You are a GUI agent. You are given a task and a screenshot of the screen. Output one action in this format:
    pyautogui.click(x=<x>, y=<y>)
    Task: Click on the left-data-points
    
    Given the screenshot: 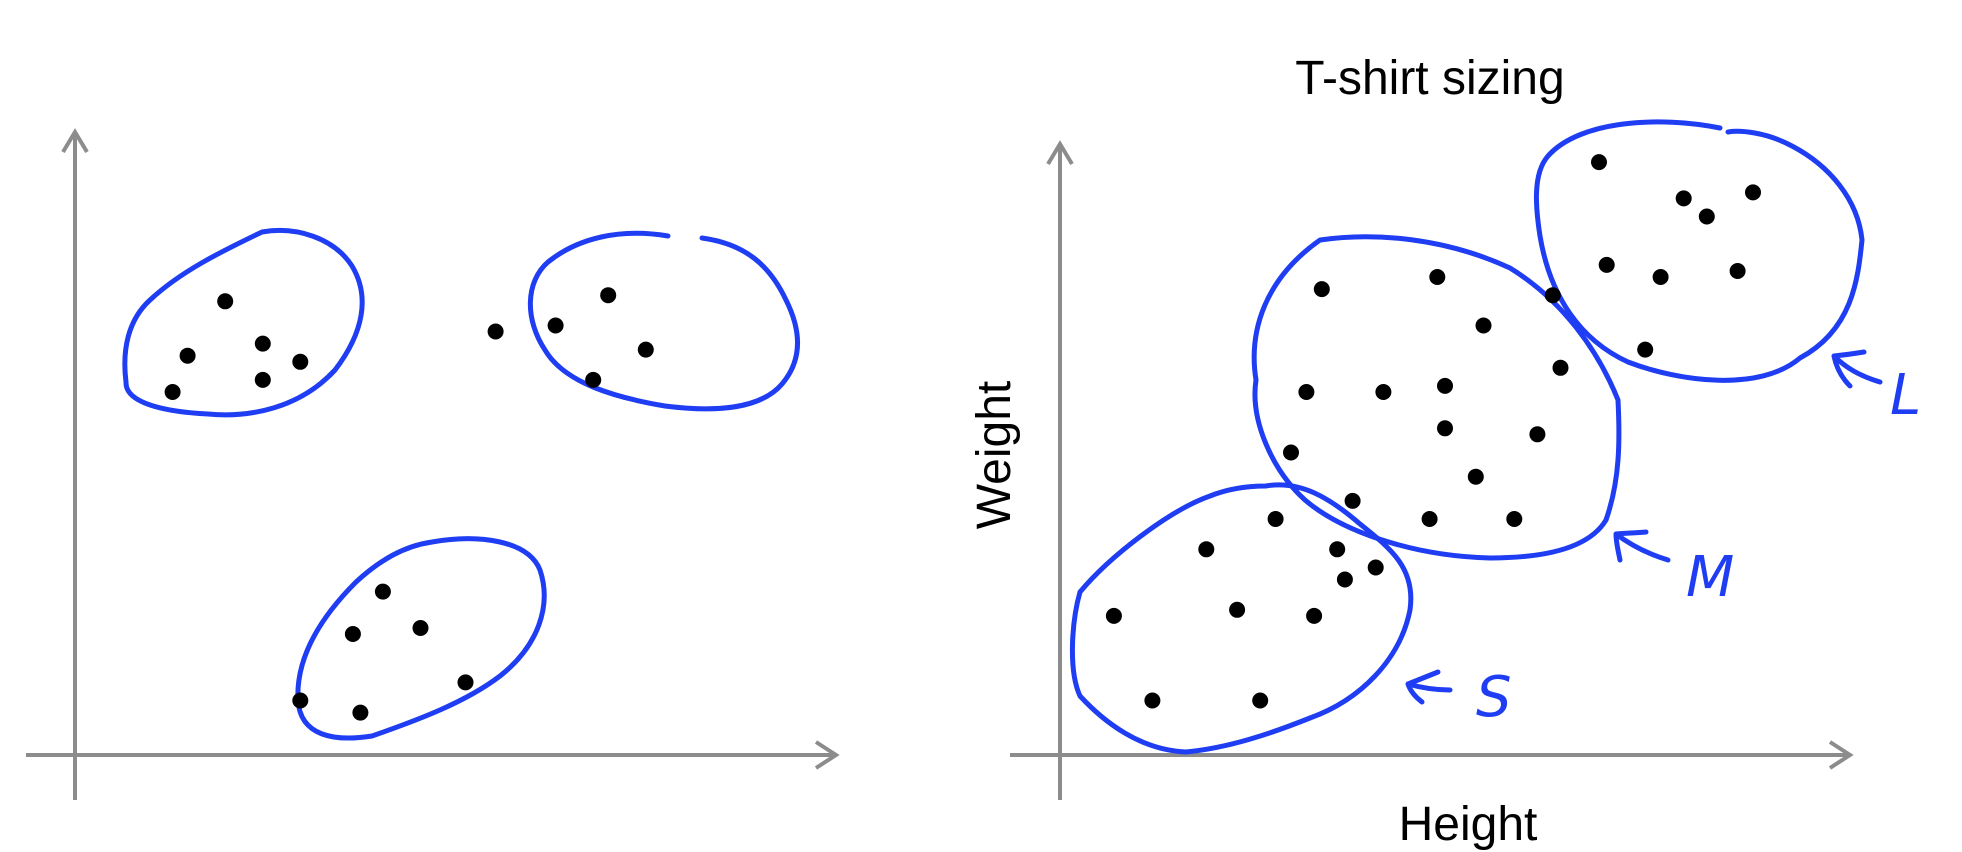 What is the action you would take?
    pyautogui.click(x=409, y=504)
    